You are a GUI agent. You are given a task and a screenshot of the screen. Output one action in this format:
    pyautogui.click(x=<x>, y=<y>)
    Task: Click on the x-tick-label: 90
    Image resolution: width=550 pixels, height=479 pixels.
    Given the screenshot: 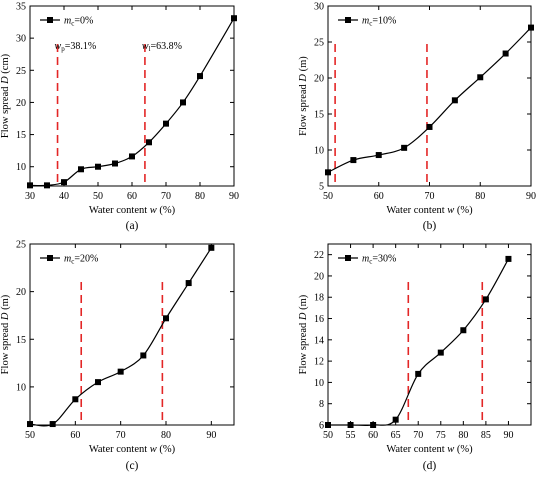 What is the action you would take?
    pyautogui.click(x=508, y=435)
    